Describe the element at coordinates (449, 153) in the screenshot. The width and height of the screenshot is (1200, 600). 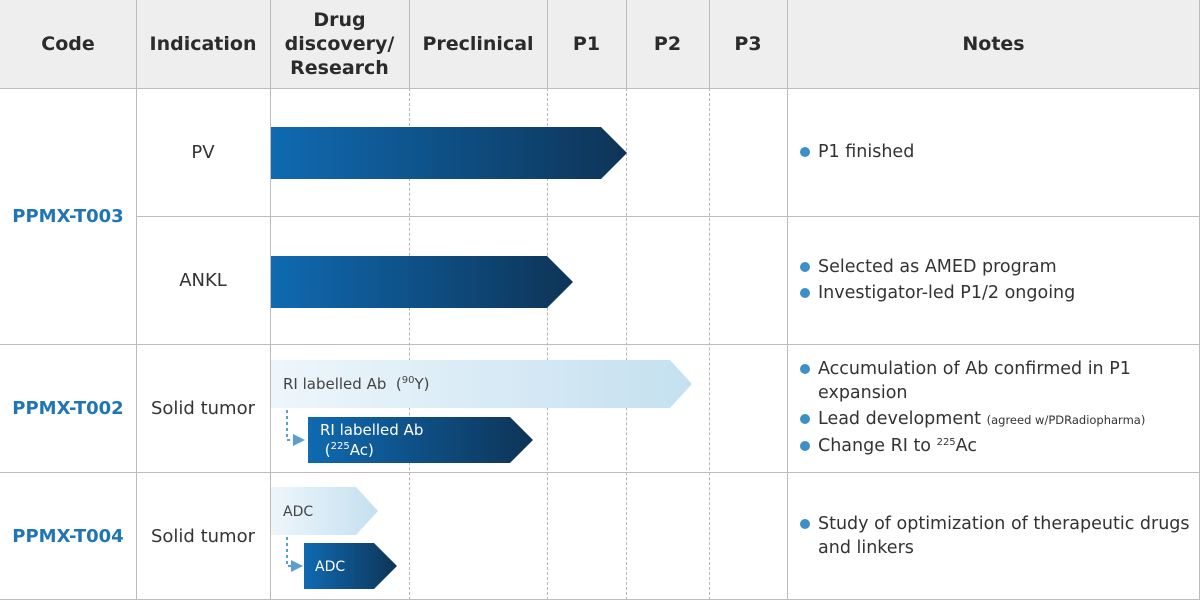
I see `bar-pv` at that location.